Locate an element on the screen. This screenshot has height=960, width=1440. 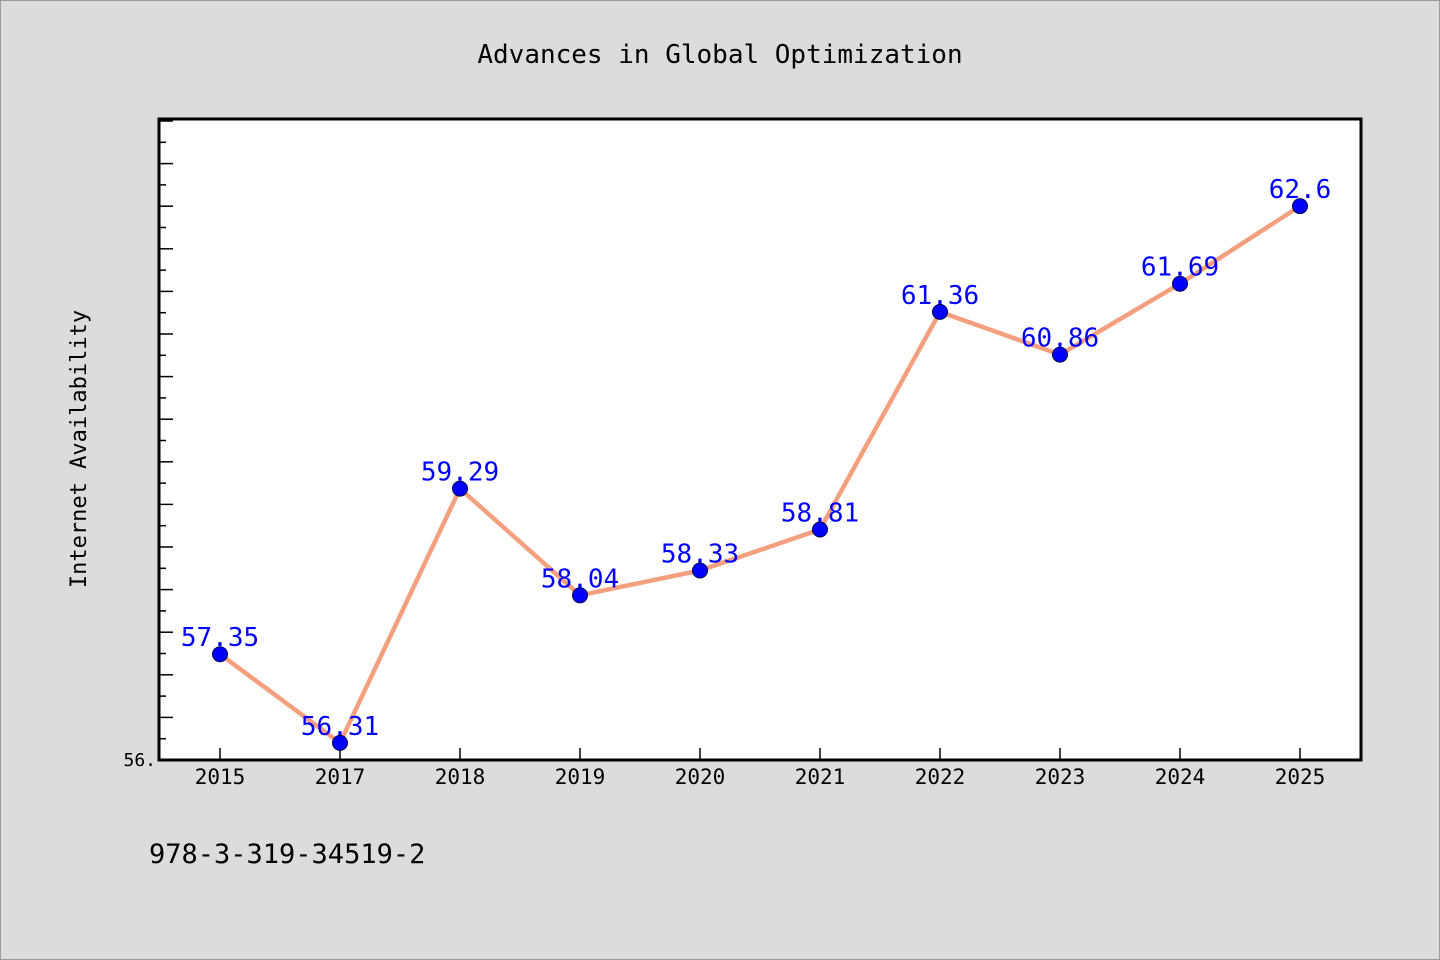
x-tick-label: 2019 is located at coordinates (580, 777).